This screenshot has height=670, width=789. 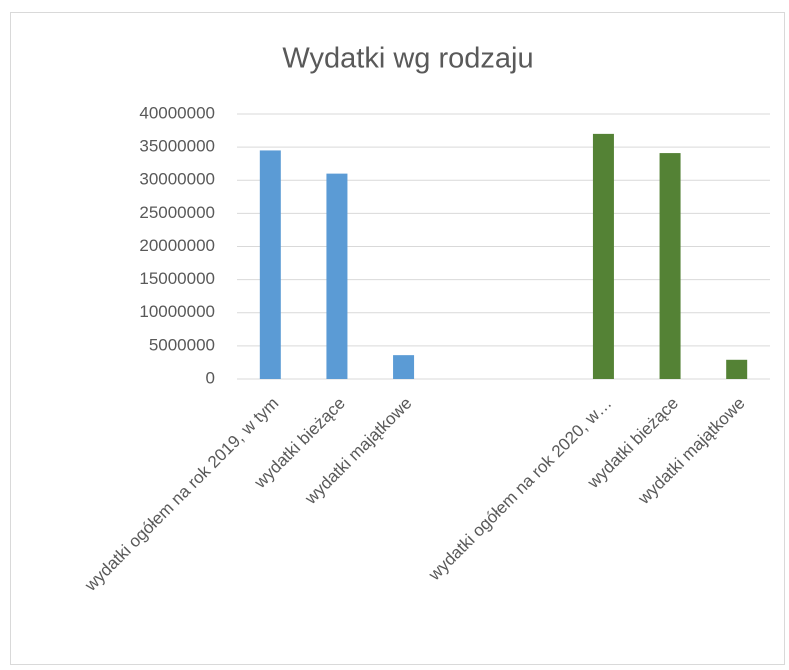 What do you see at coordinates (182, 344) in the screenshot?
I see `y-tick-label: 5000000` at bounding box center [182, 344].